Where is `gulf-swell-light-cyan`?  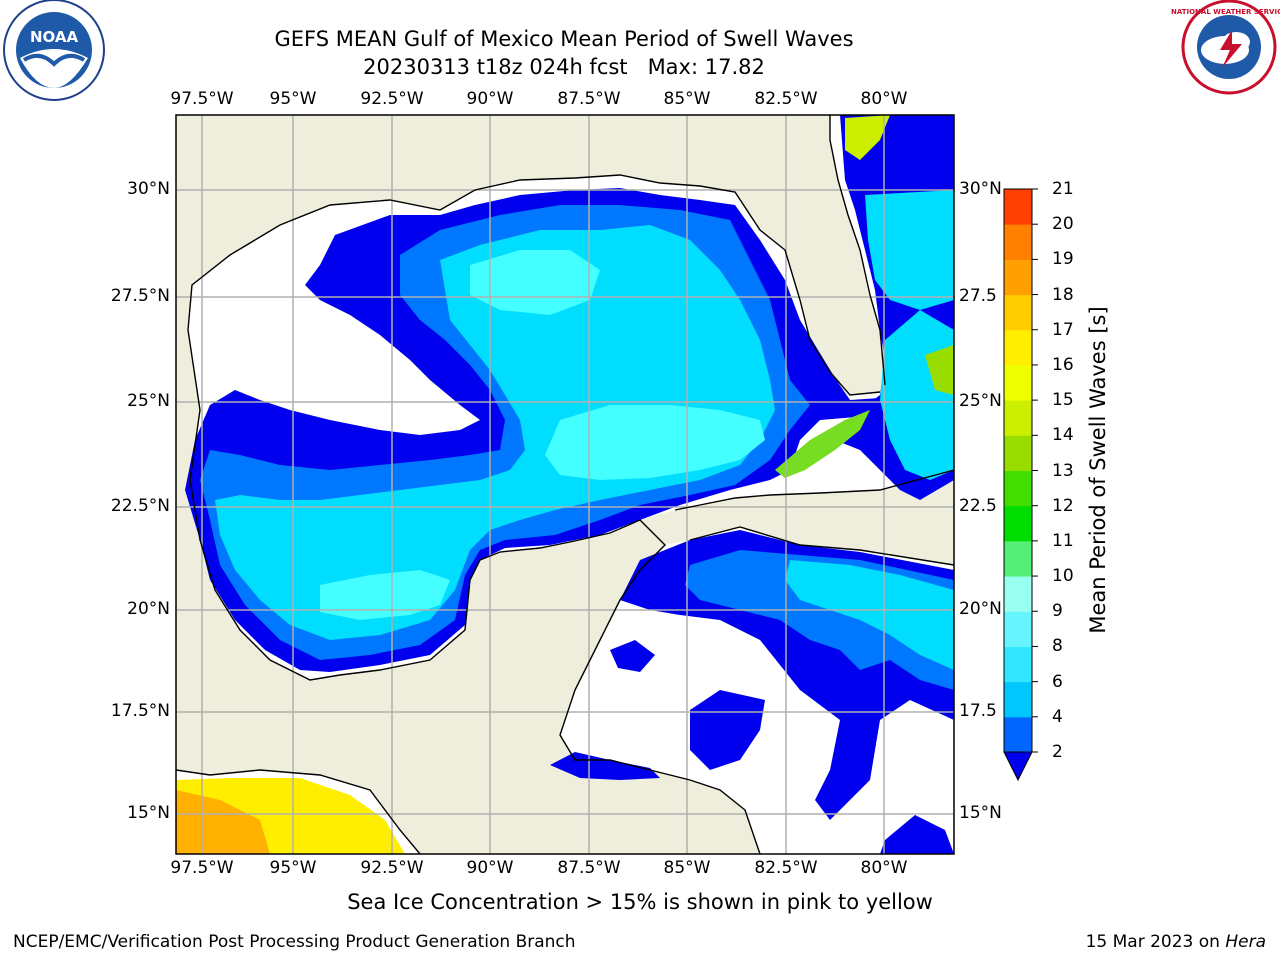
gulf-swell-light-cyan is located at coordinates (655, 442).